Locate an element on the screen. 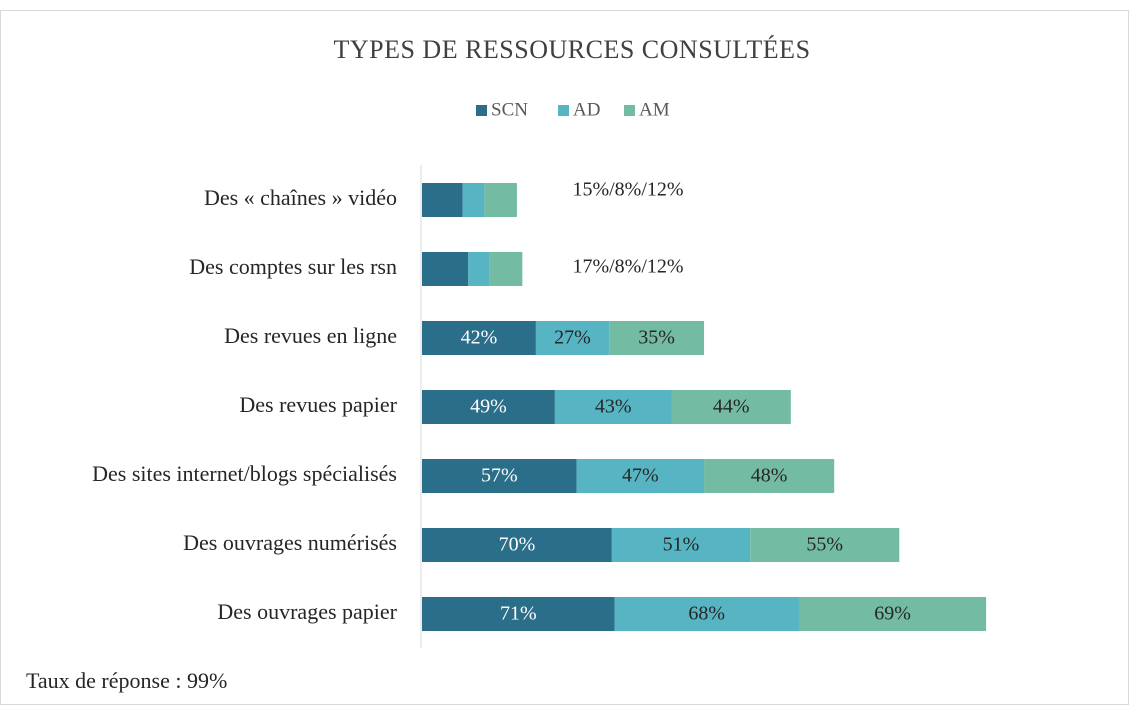  value-label: 70% is located at coordinates (517, 545).